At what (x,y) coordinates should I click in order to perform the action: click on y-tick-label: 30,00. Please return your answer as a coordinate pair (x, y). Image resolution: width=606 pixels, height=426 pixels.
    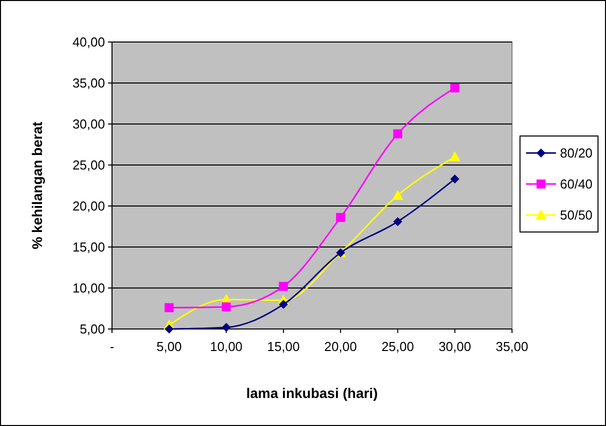
    Looking at the image, I should click on (88, 124).